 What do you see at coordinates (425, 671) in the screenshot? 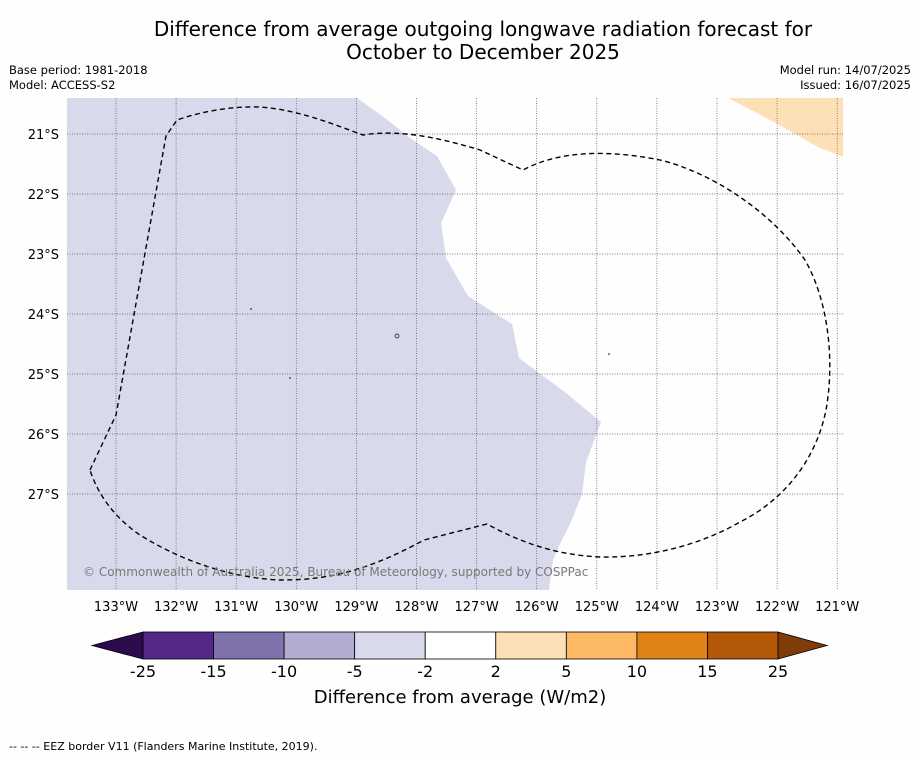
I see `colorbar-tick-label: -2` at bounding box center [425, 671].